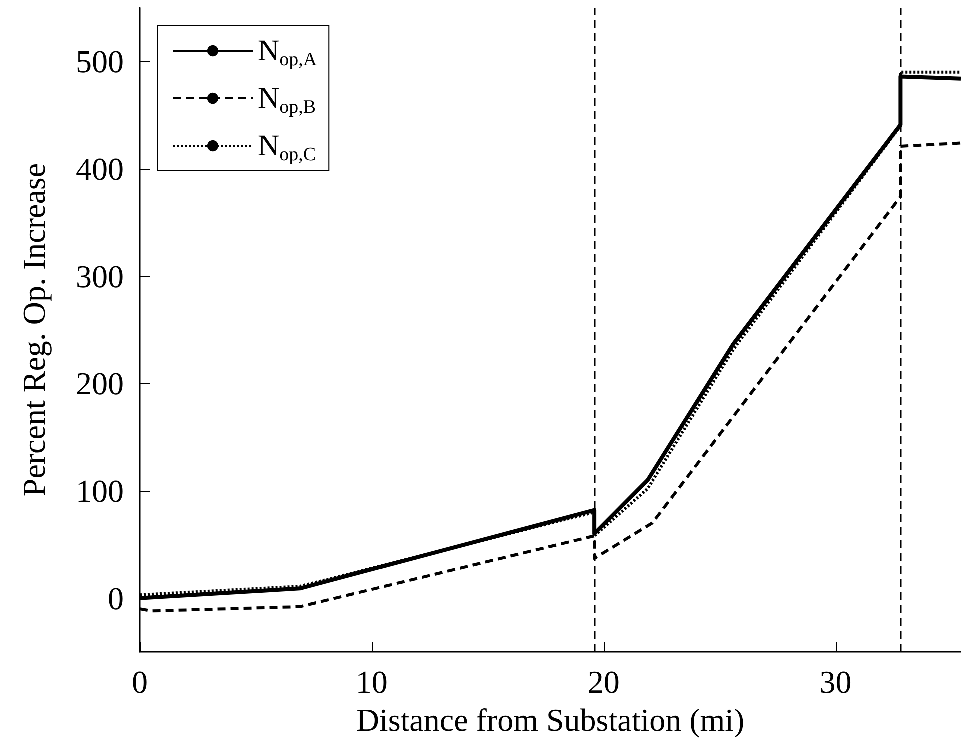  I want to click on x-tick-label: 0, so click(140, 682).